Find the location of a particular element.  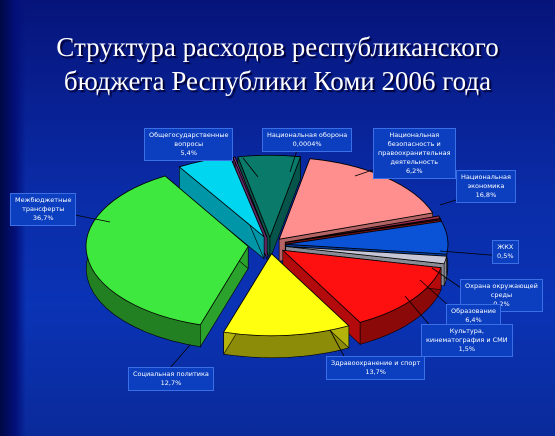

label-okhrana-line2: среды is located at coordinates (501, 295).